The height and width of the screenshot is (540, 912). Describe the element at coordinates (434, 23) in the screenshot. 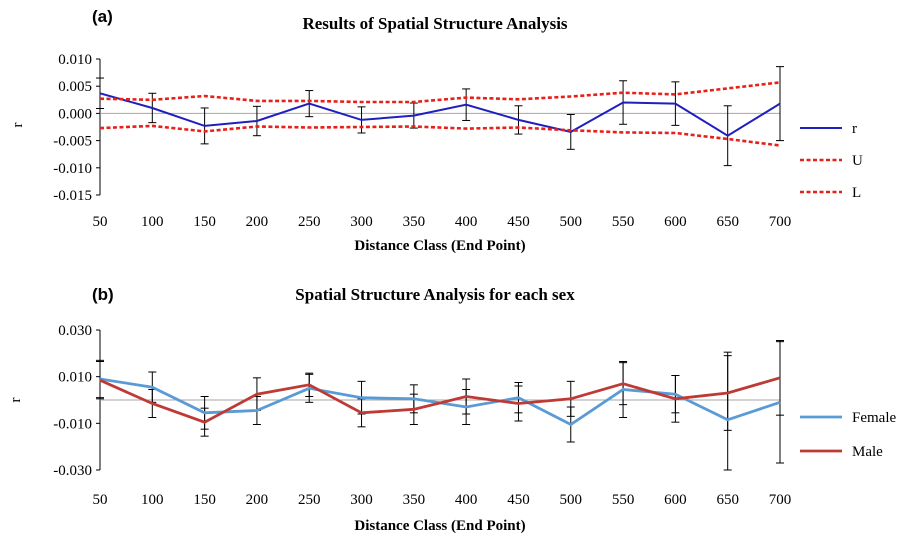

I see `panel-a-title: Results of Spatial Structure Analysis` at that location.